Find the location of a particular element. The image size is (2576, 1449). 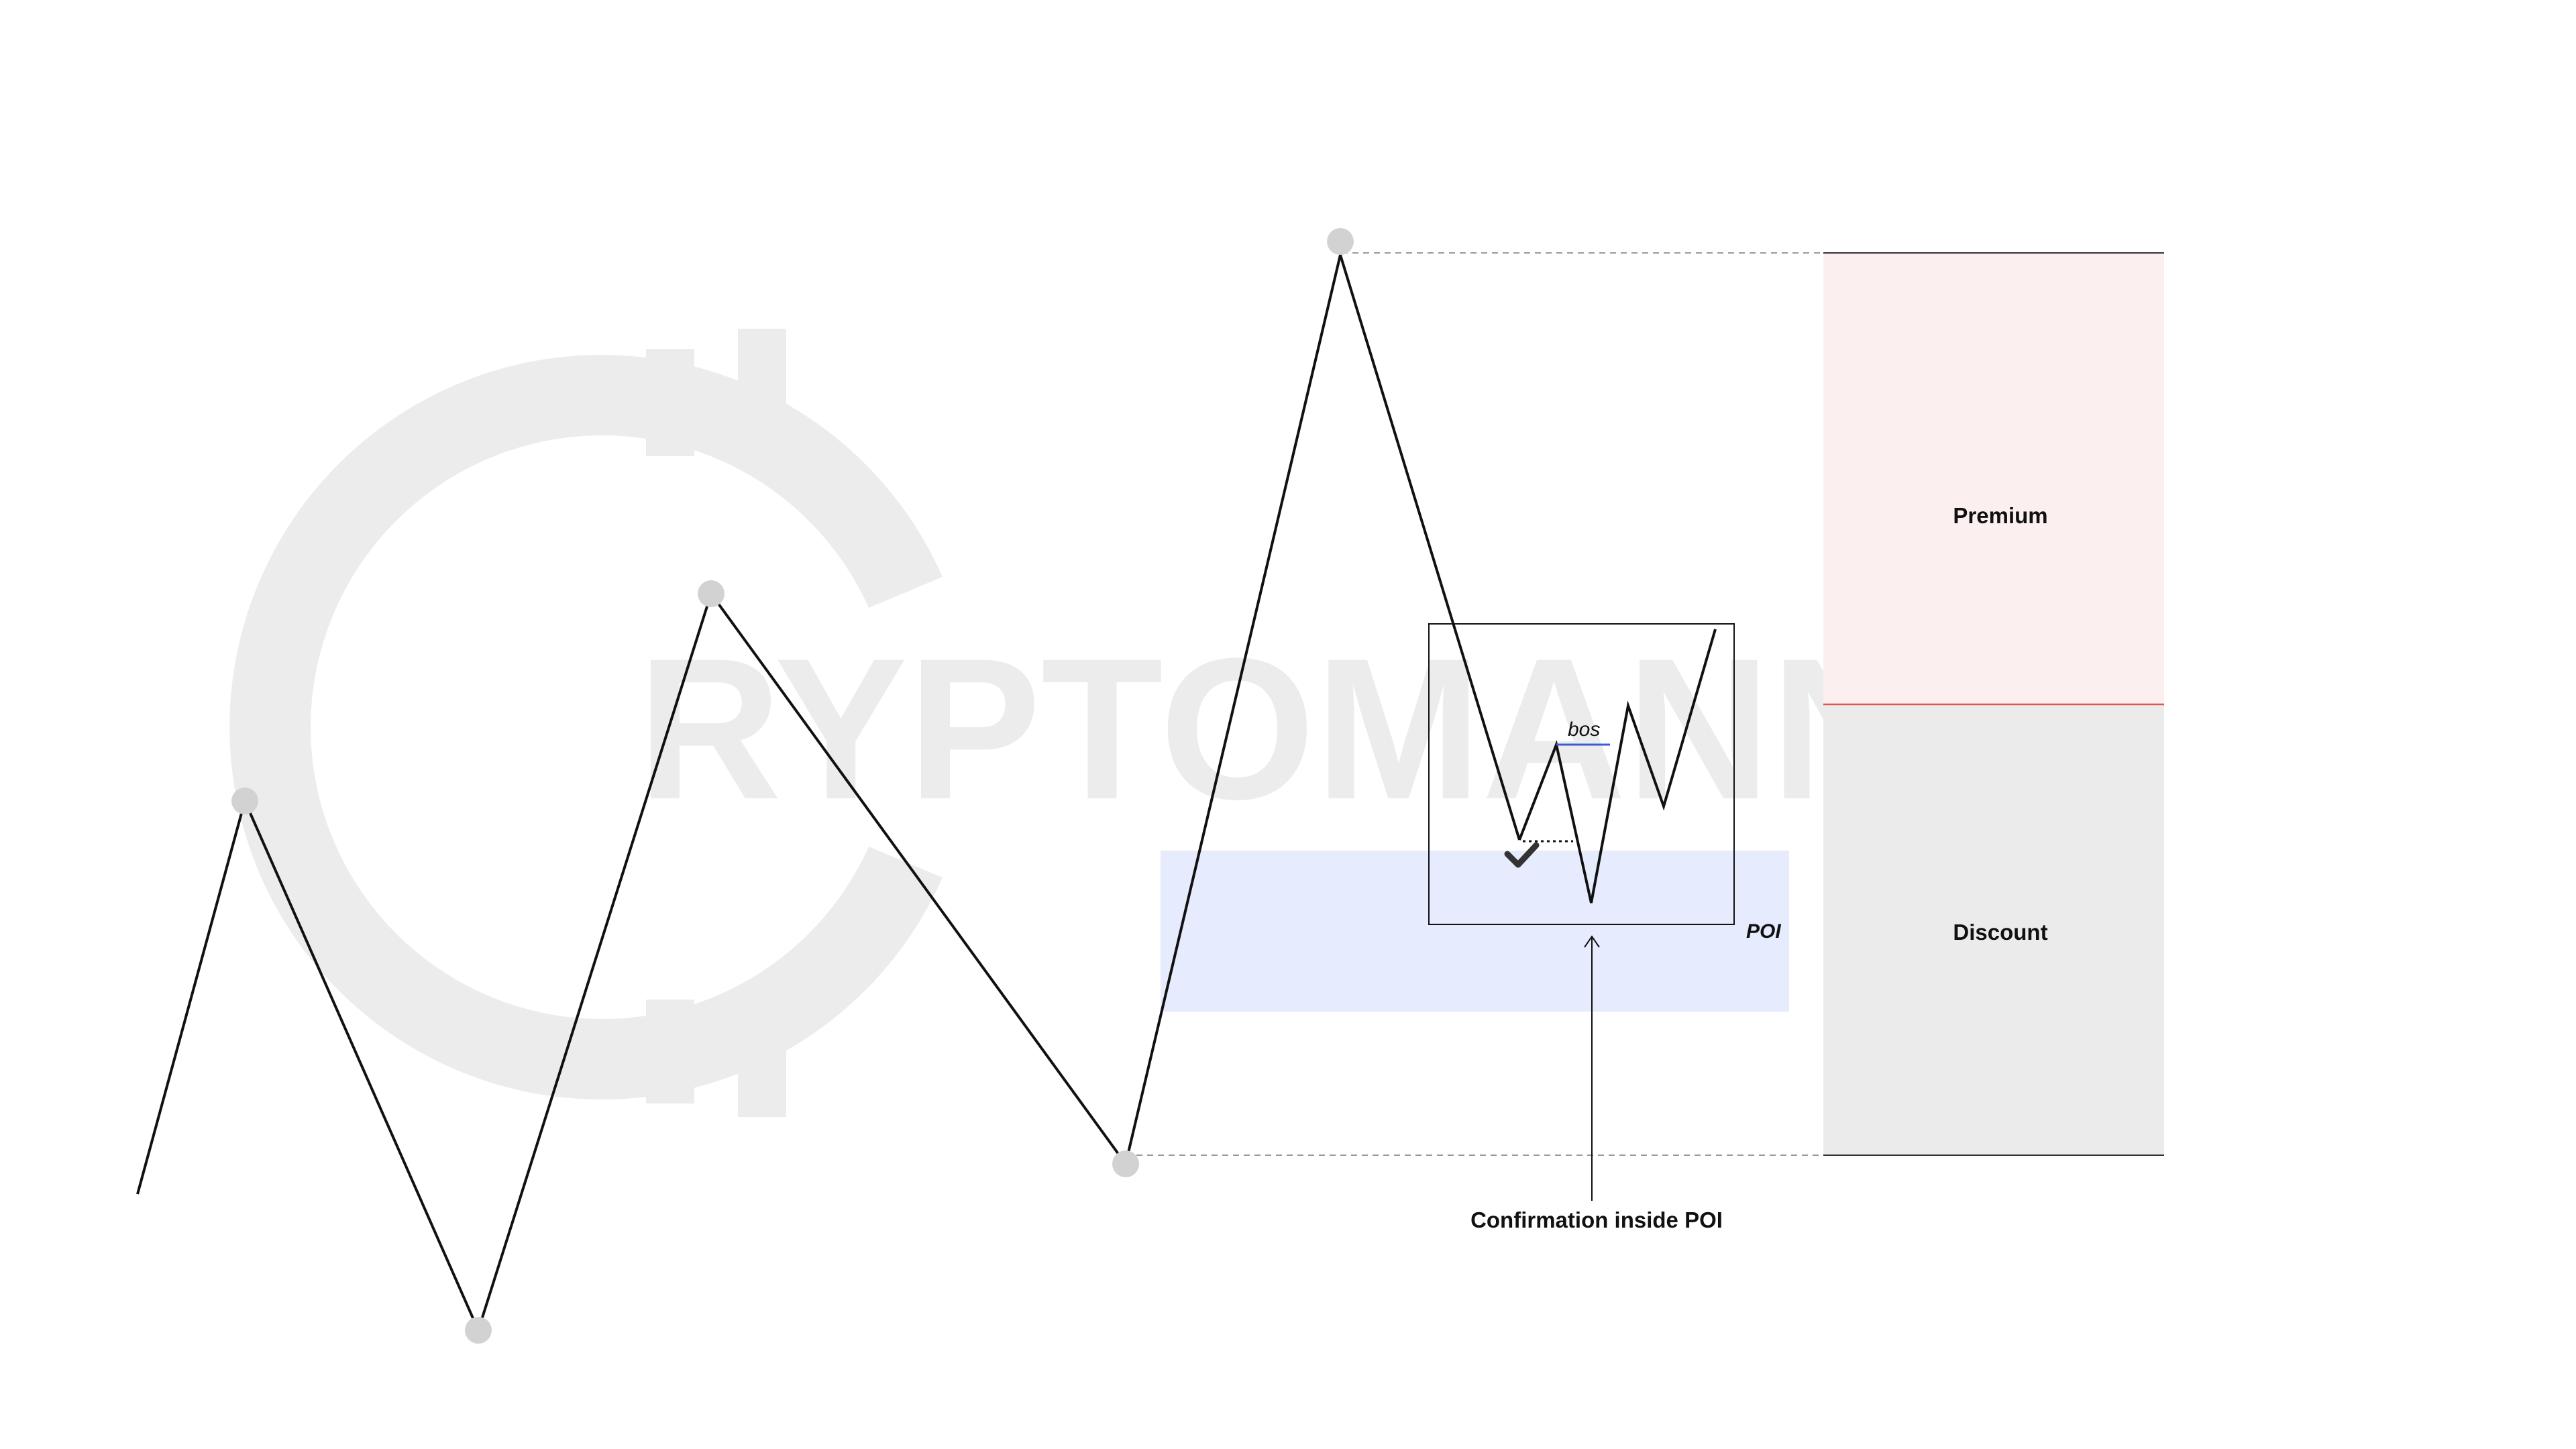

annotation-arrow-head-icon is located at coordinates (1592, 941).